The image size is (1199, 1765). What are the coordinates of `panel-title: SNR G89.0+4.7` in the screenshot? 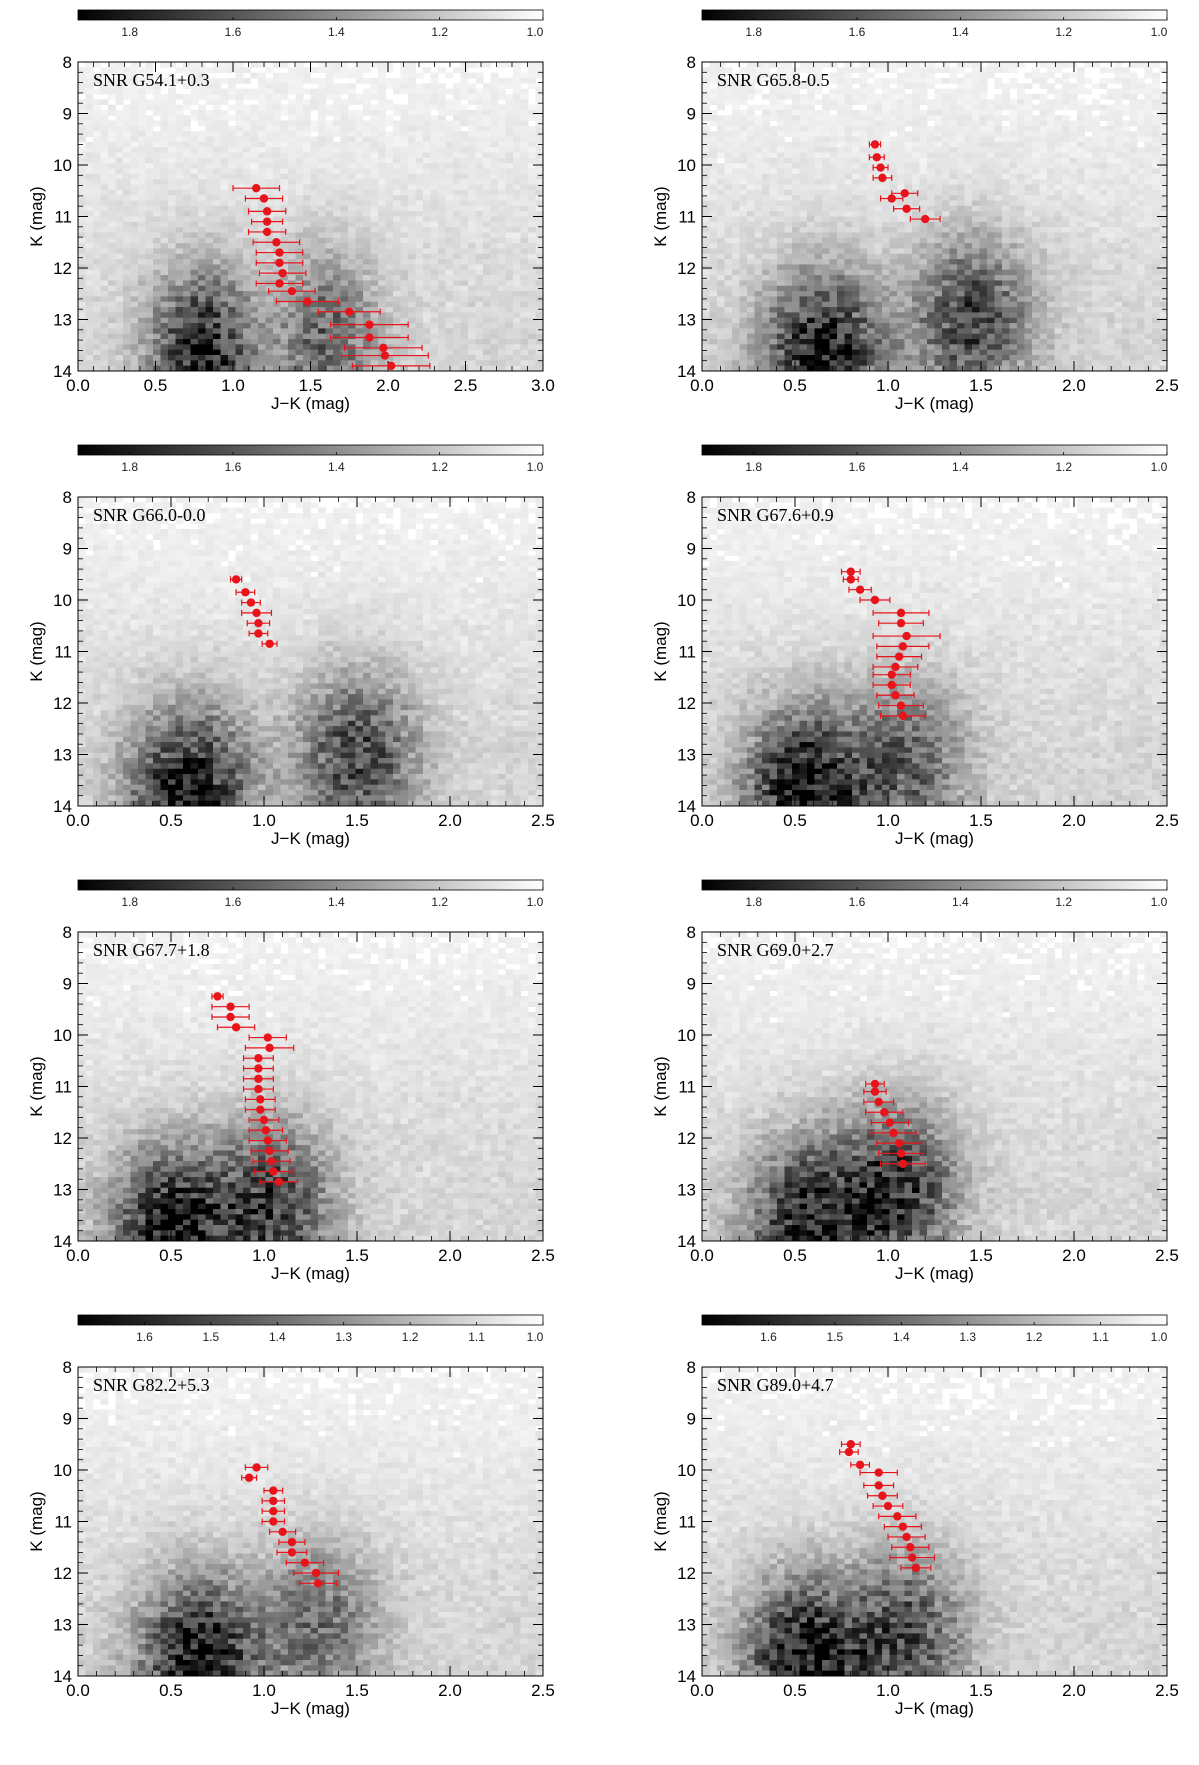 It's located at (775, 1385).